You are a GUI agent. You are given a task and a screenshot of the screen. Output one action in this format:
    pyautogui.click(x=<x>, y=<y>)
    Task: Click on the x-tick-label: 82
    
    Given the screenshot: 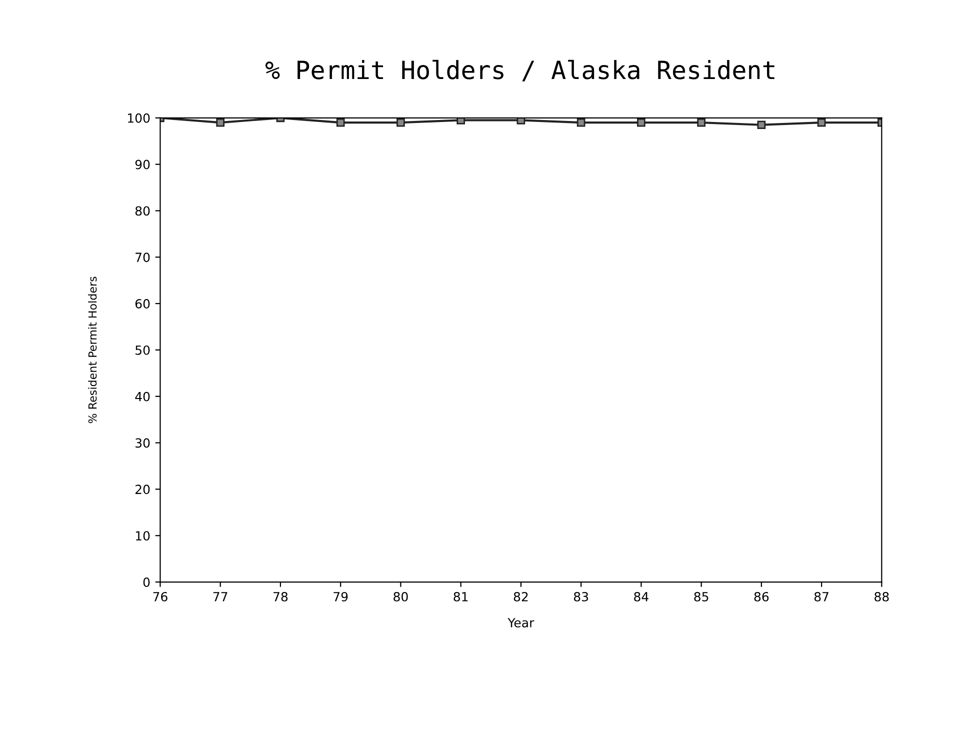 What is the action you would take?
    pyautogui.click(x=521, y=597)
    